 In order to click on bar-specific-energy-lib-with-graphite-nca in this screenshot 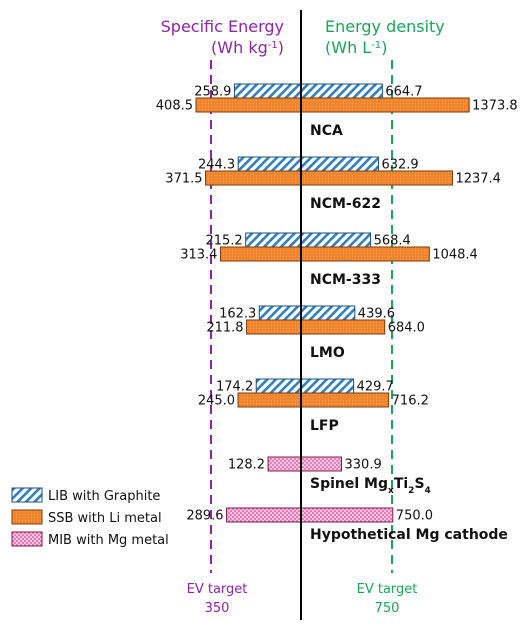, I will do `click(267, 91)`.